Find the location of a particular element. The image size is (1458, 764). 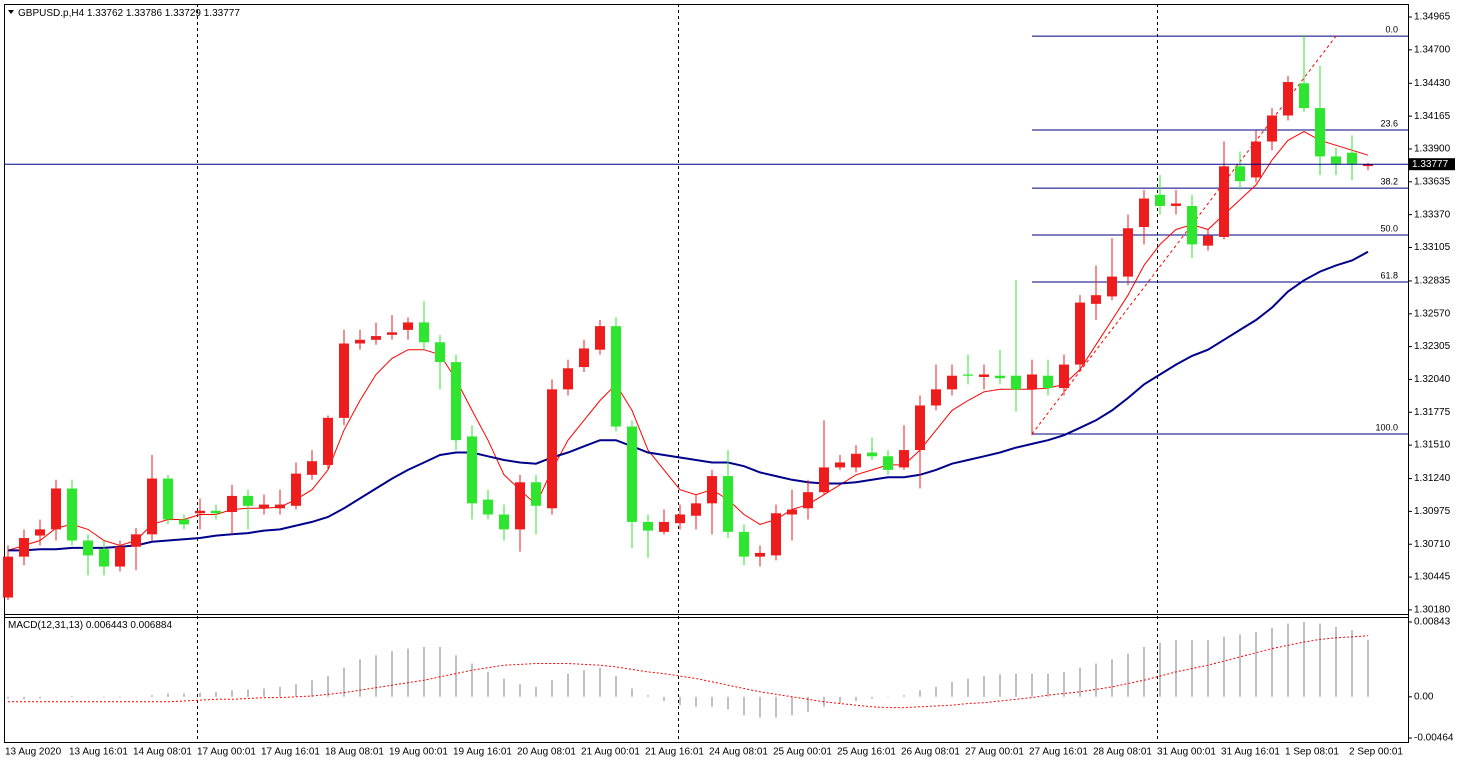

y-tick-label: 1.30975 is located at coordinates (1432, 511).